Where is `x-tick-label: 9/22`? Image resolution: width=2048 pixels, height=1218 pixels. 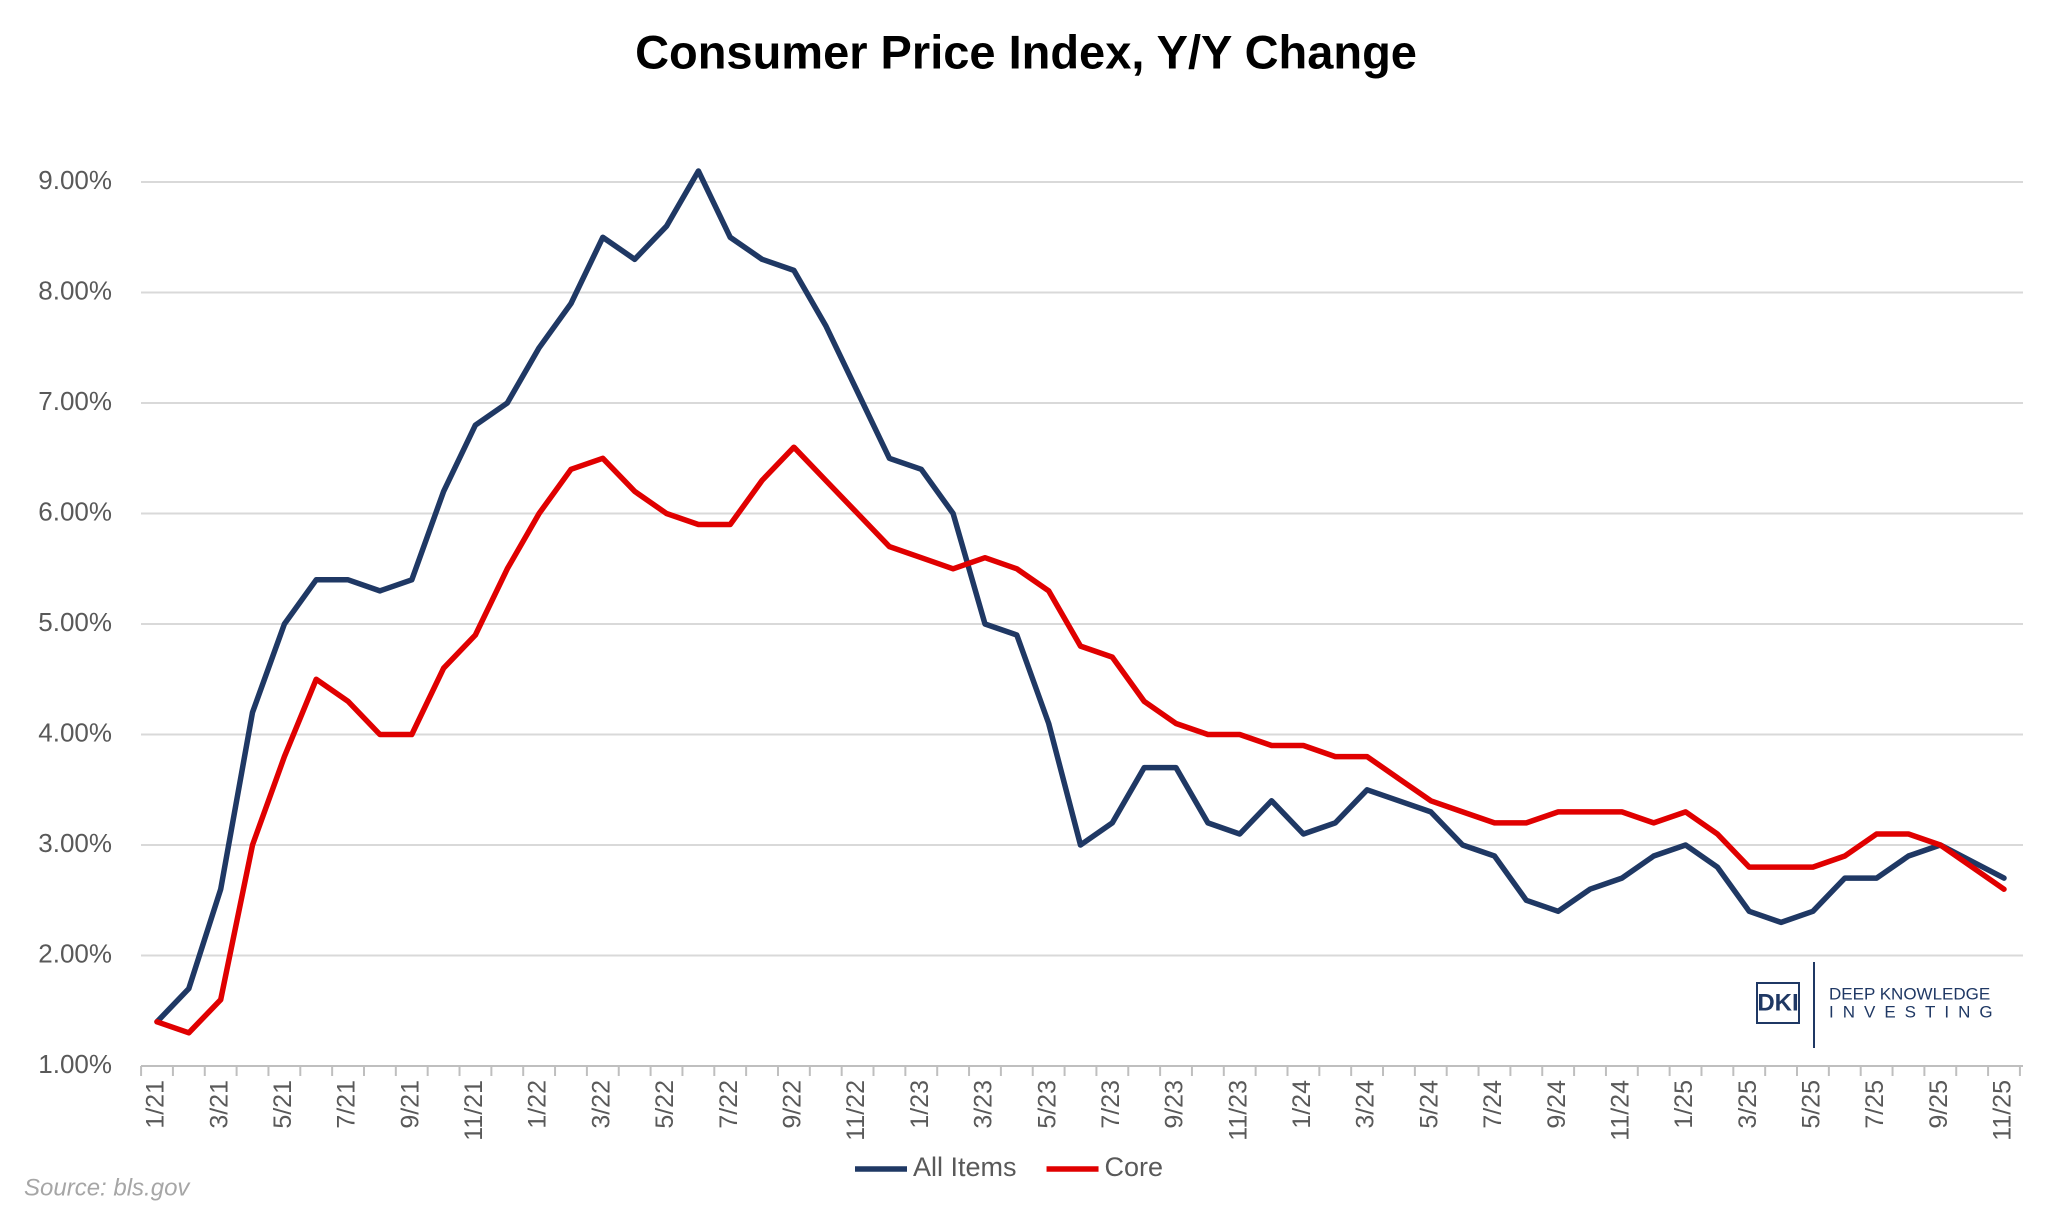
x-tick-label: 9/22 is located at coordinates (793, 1104).